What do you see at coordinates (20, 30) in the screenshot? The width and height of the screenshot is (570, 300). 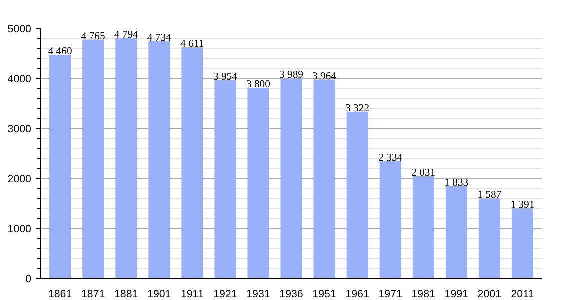 I see `y-tick-label: 5000` at bounding box center [20, 30].